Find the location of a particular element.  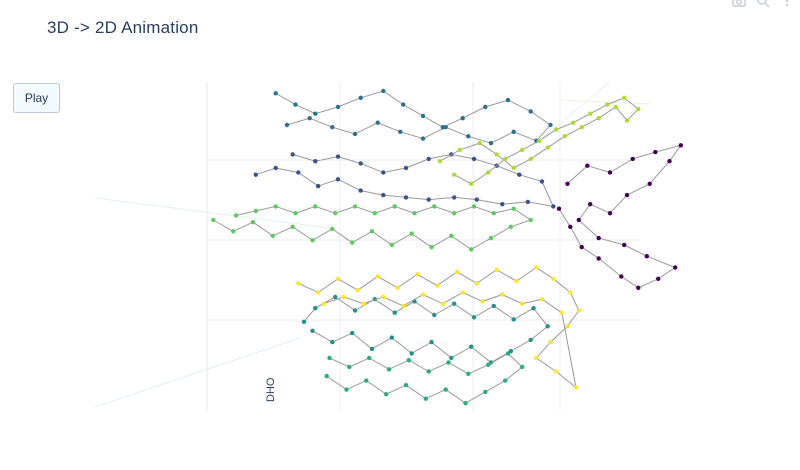

zoom-icon is located at coordinates (763, 4).